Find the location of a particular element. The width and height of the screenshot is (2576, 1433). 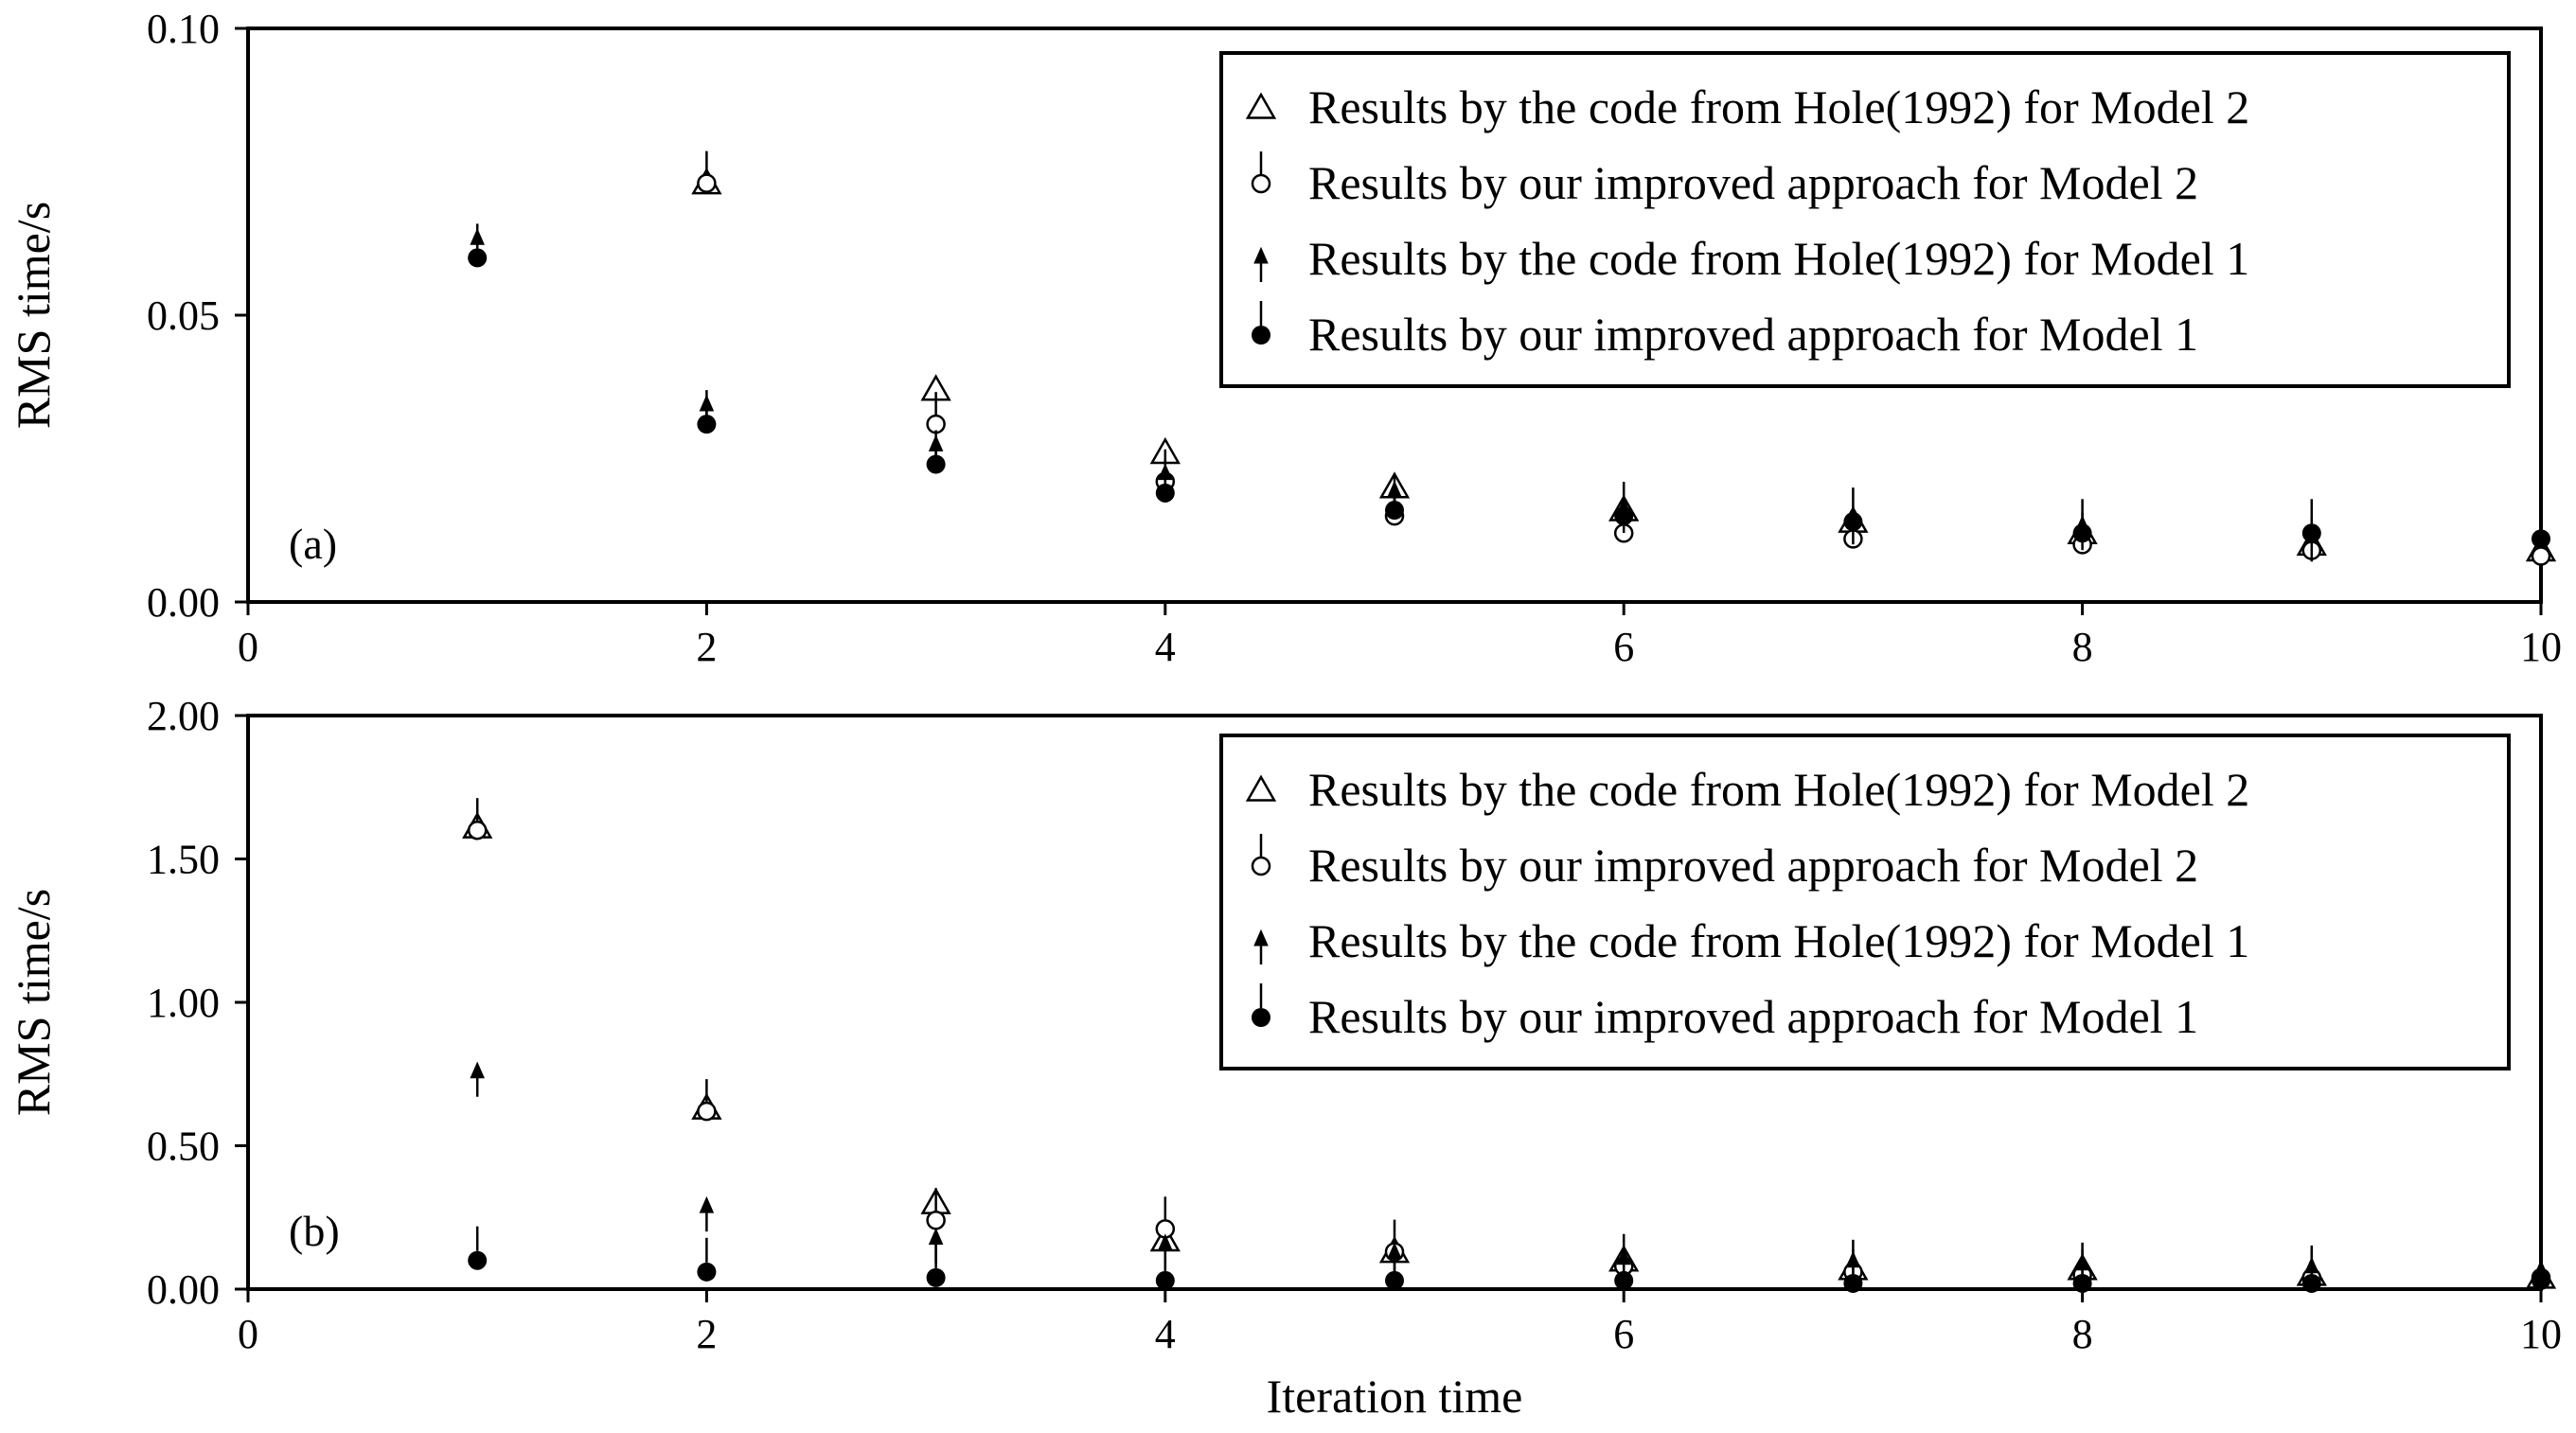

x-tick-label: 2 is located at coordinates (706, 1334).